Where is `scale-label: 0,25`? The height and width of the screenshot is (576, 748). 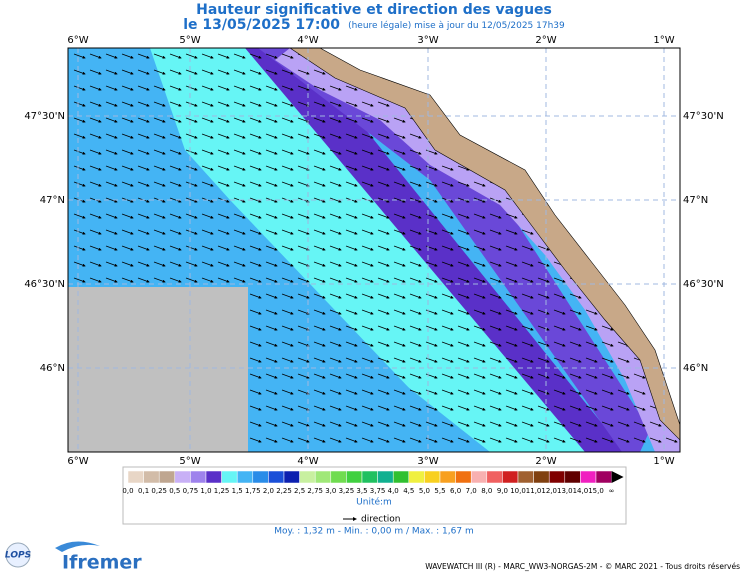
scale-label: 0,25 is located at coordinates (159, 491).